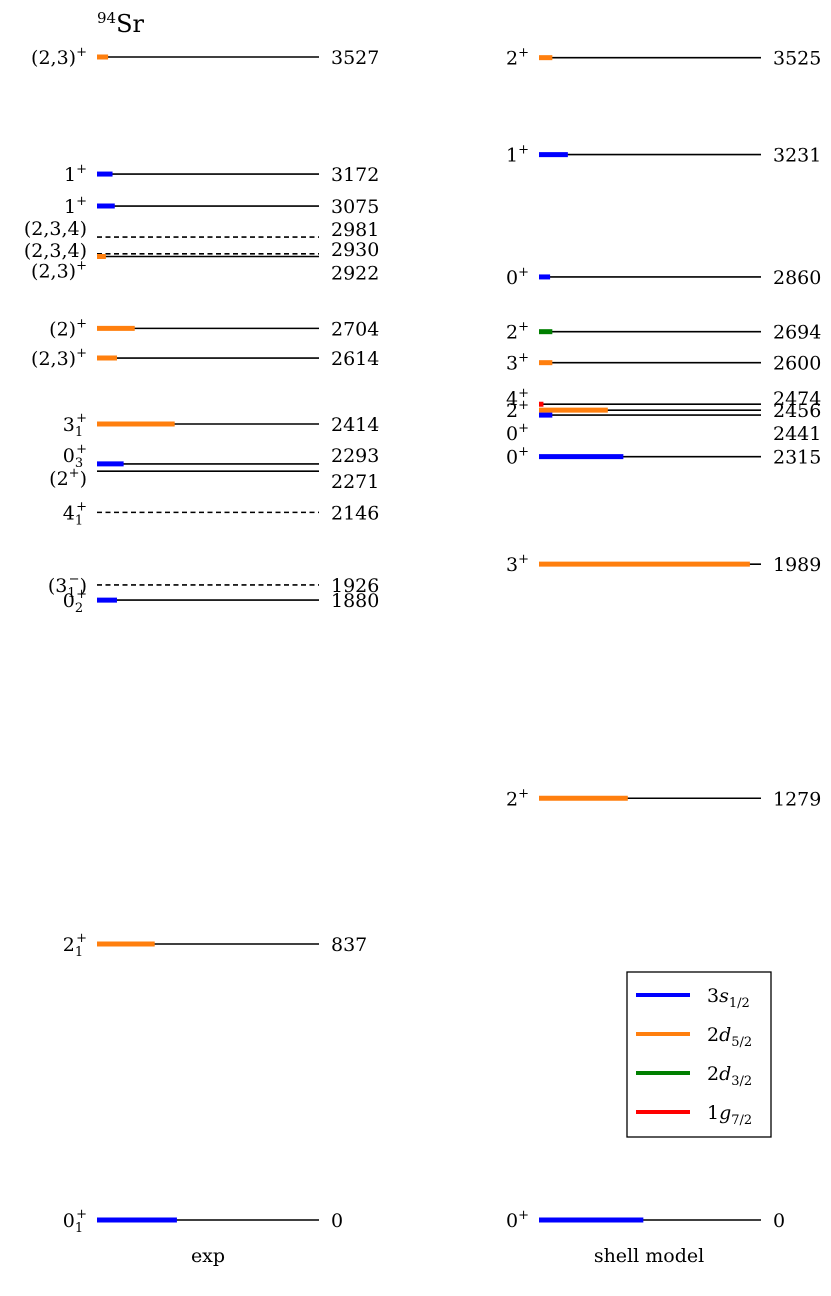 This screenshot has height=1296, width=831. I want to click on sm-level-2694: 2+ 2694, so click(663, 332).